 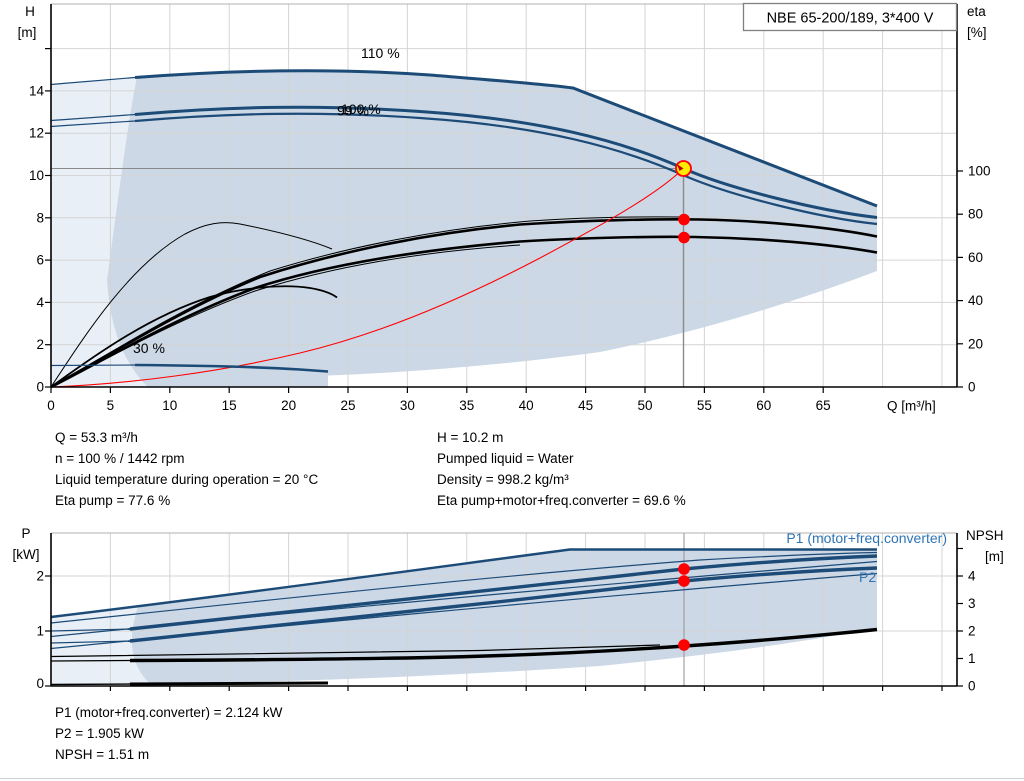 What do you see at coordinates (437, 390) in the screenshot?
I see `q-axis-ticks` at bounding box center [437, 390].